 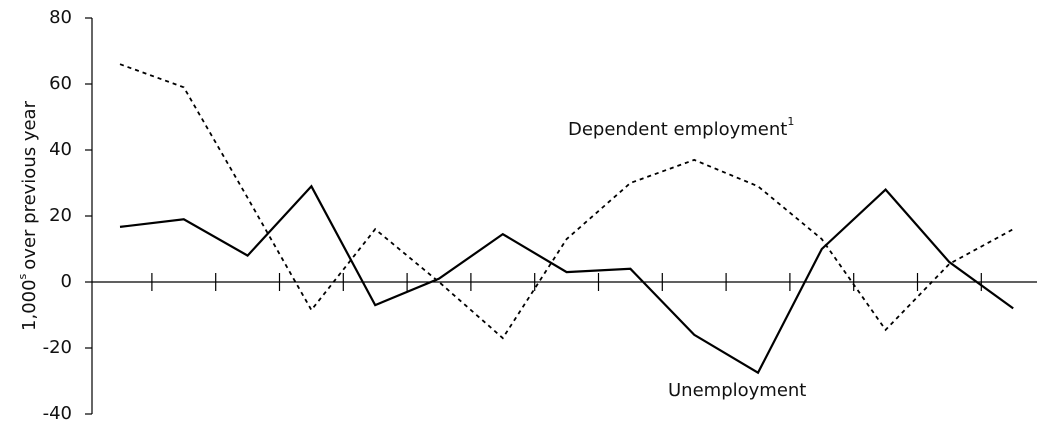 What do you see at coordinates (790, 121) in the screenshot?
I see `series-name-superscript: 1` at bounding box center [790, 121].